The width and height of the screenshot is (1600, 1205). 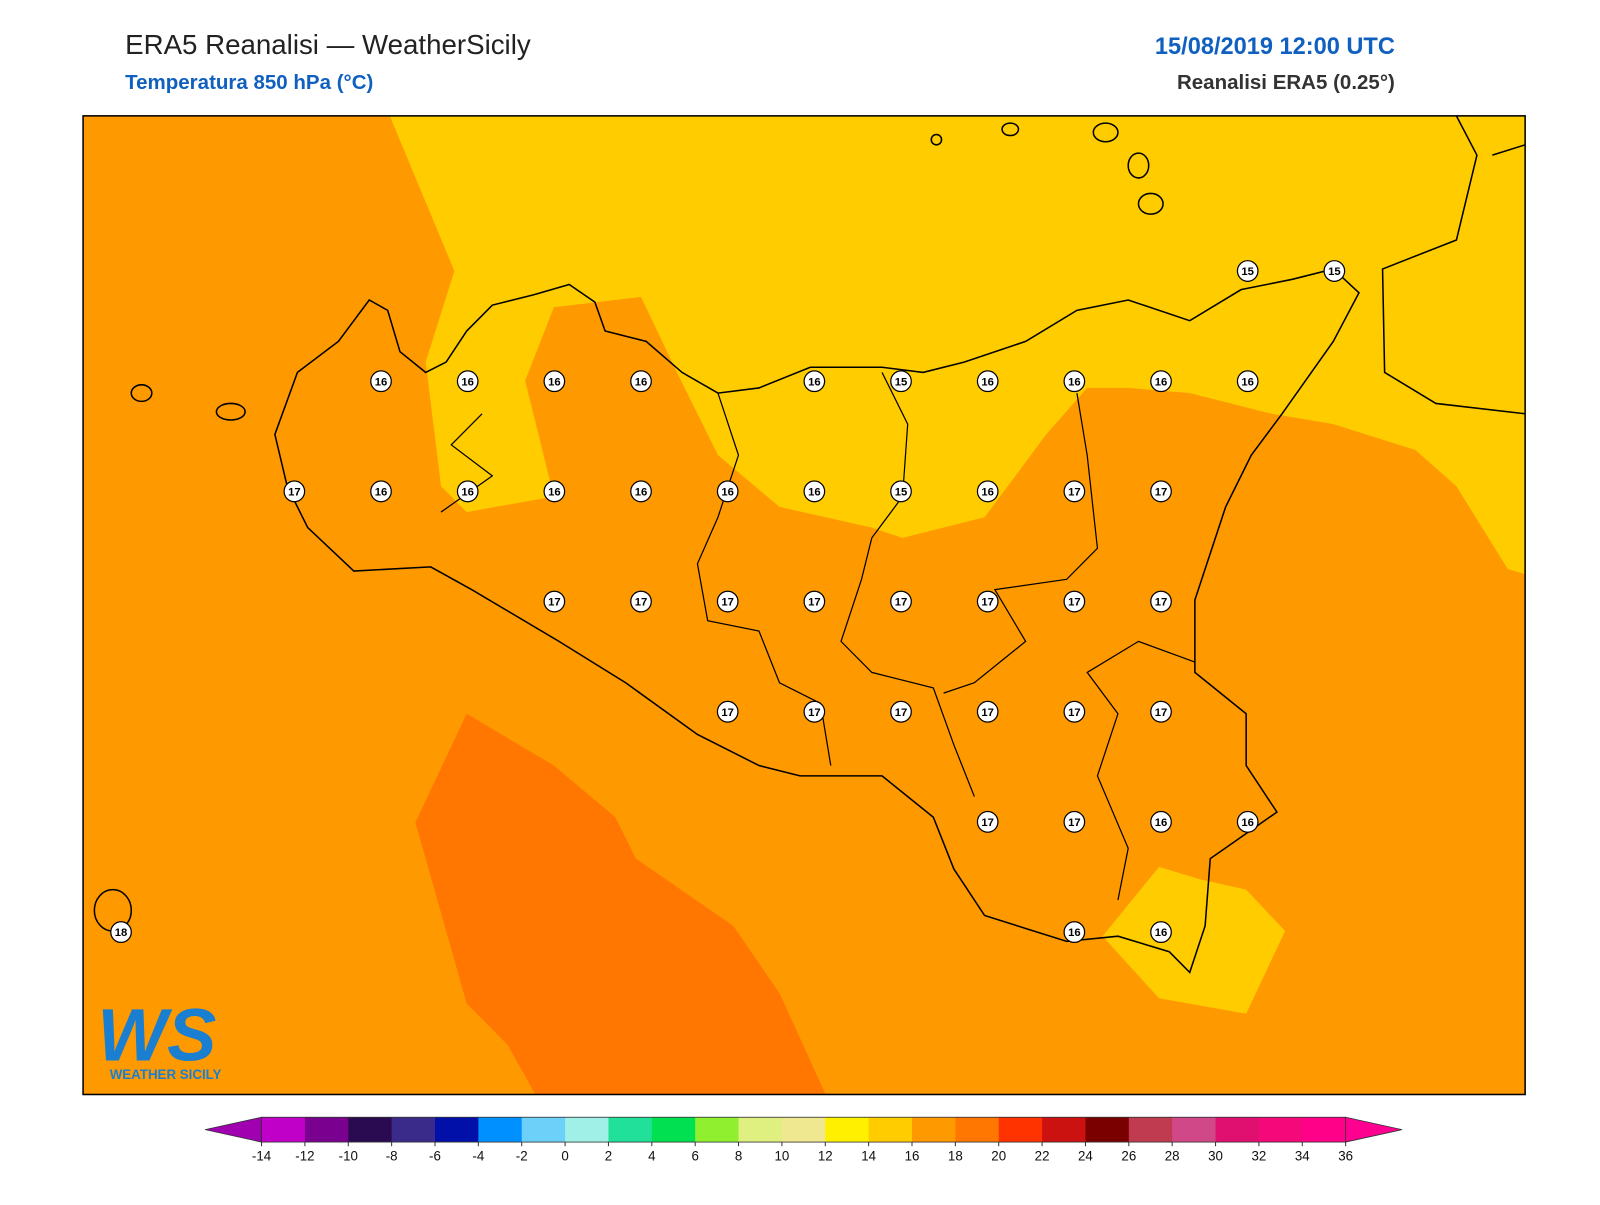 I want to click on logo: WS WEATHER SICILY, so click(x=159, y=1037).